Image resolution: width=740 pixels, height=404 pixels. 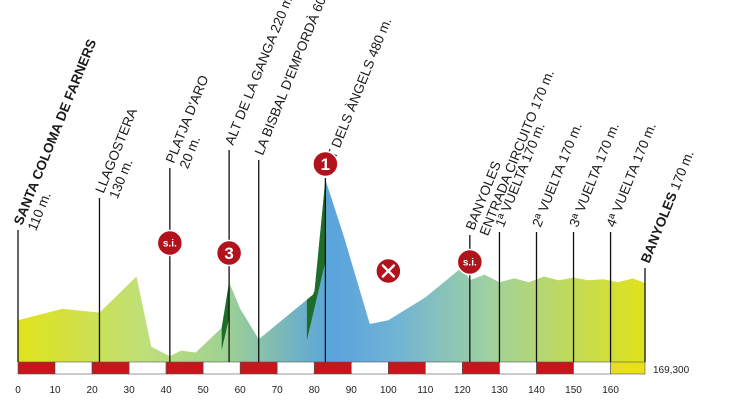 I want to click on climb-category-marker-label: 1, so click(x=325, y=164).